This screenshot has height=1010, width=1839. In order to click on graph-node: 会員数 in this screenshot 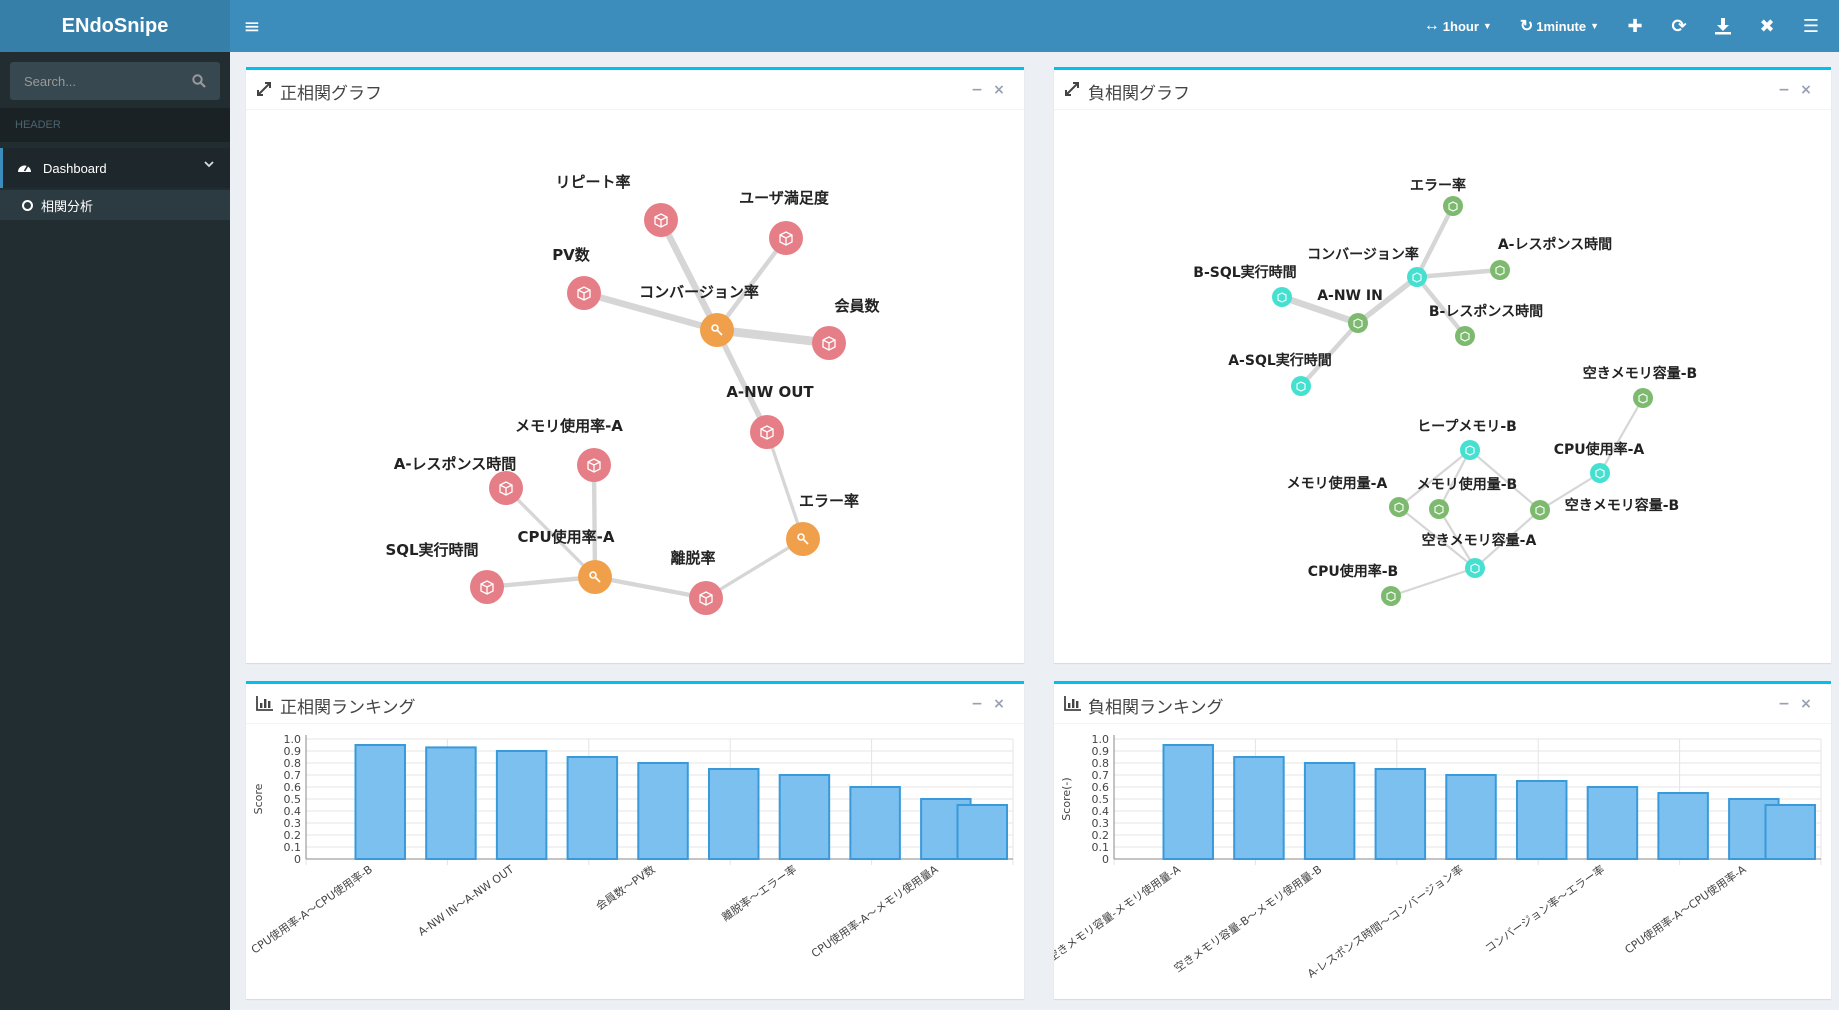, I will do `click(846, 328)`.